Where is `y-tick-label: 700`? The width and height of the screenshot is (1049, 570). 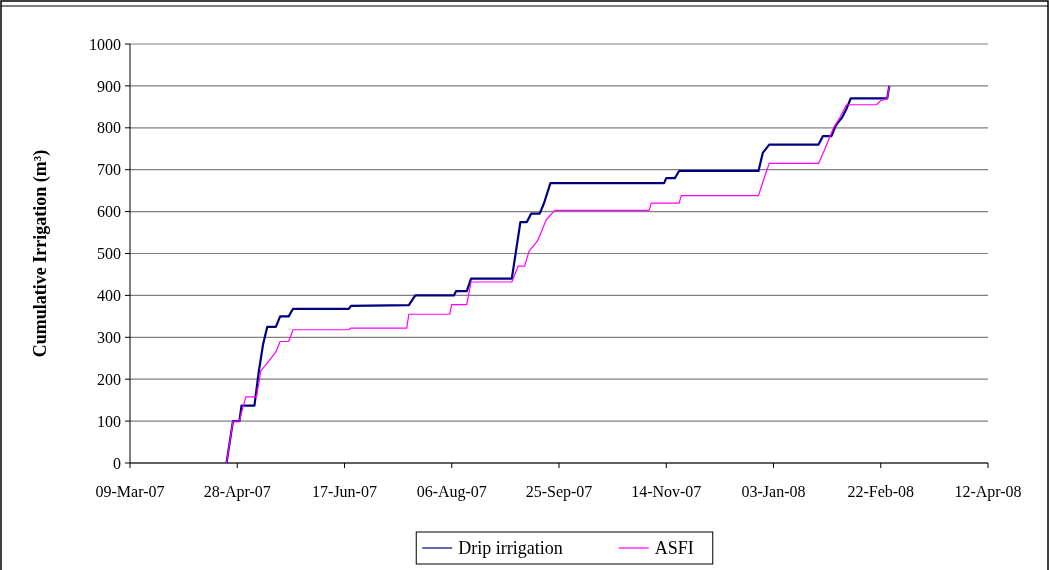 y-tick-label: 700 is located at coordinates (109, 170).